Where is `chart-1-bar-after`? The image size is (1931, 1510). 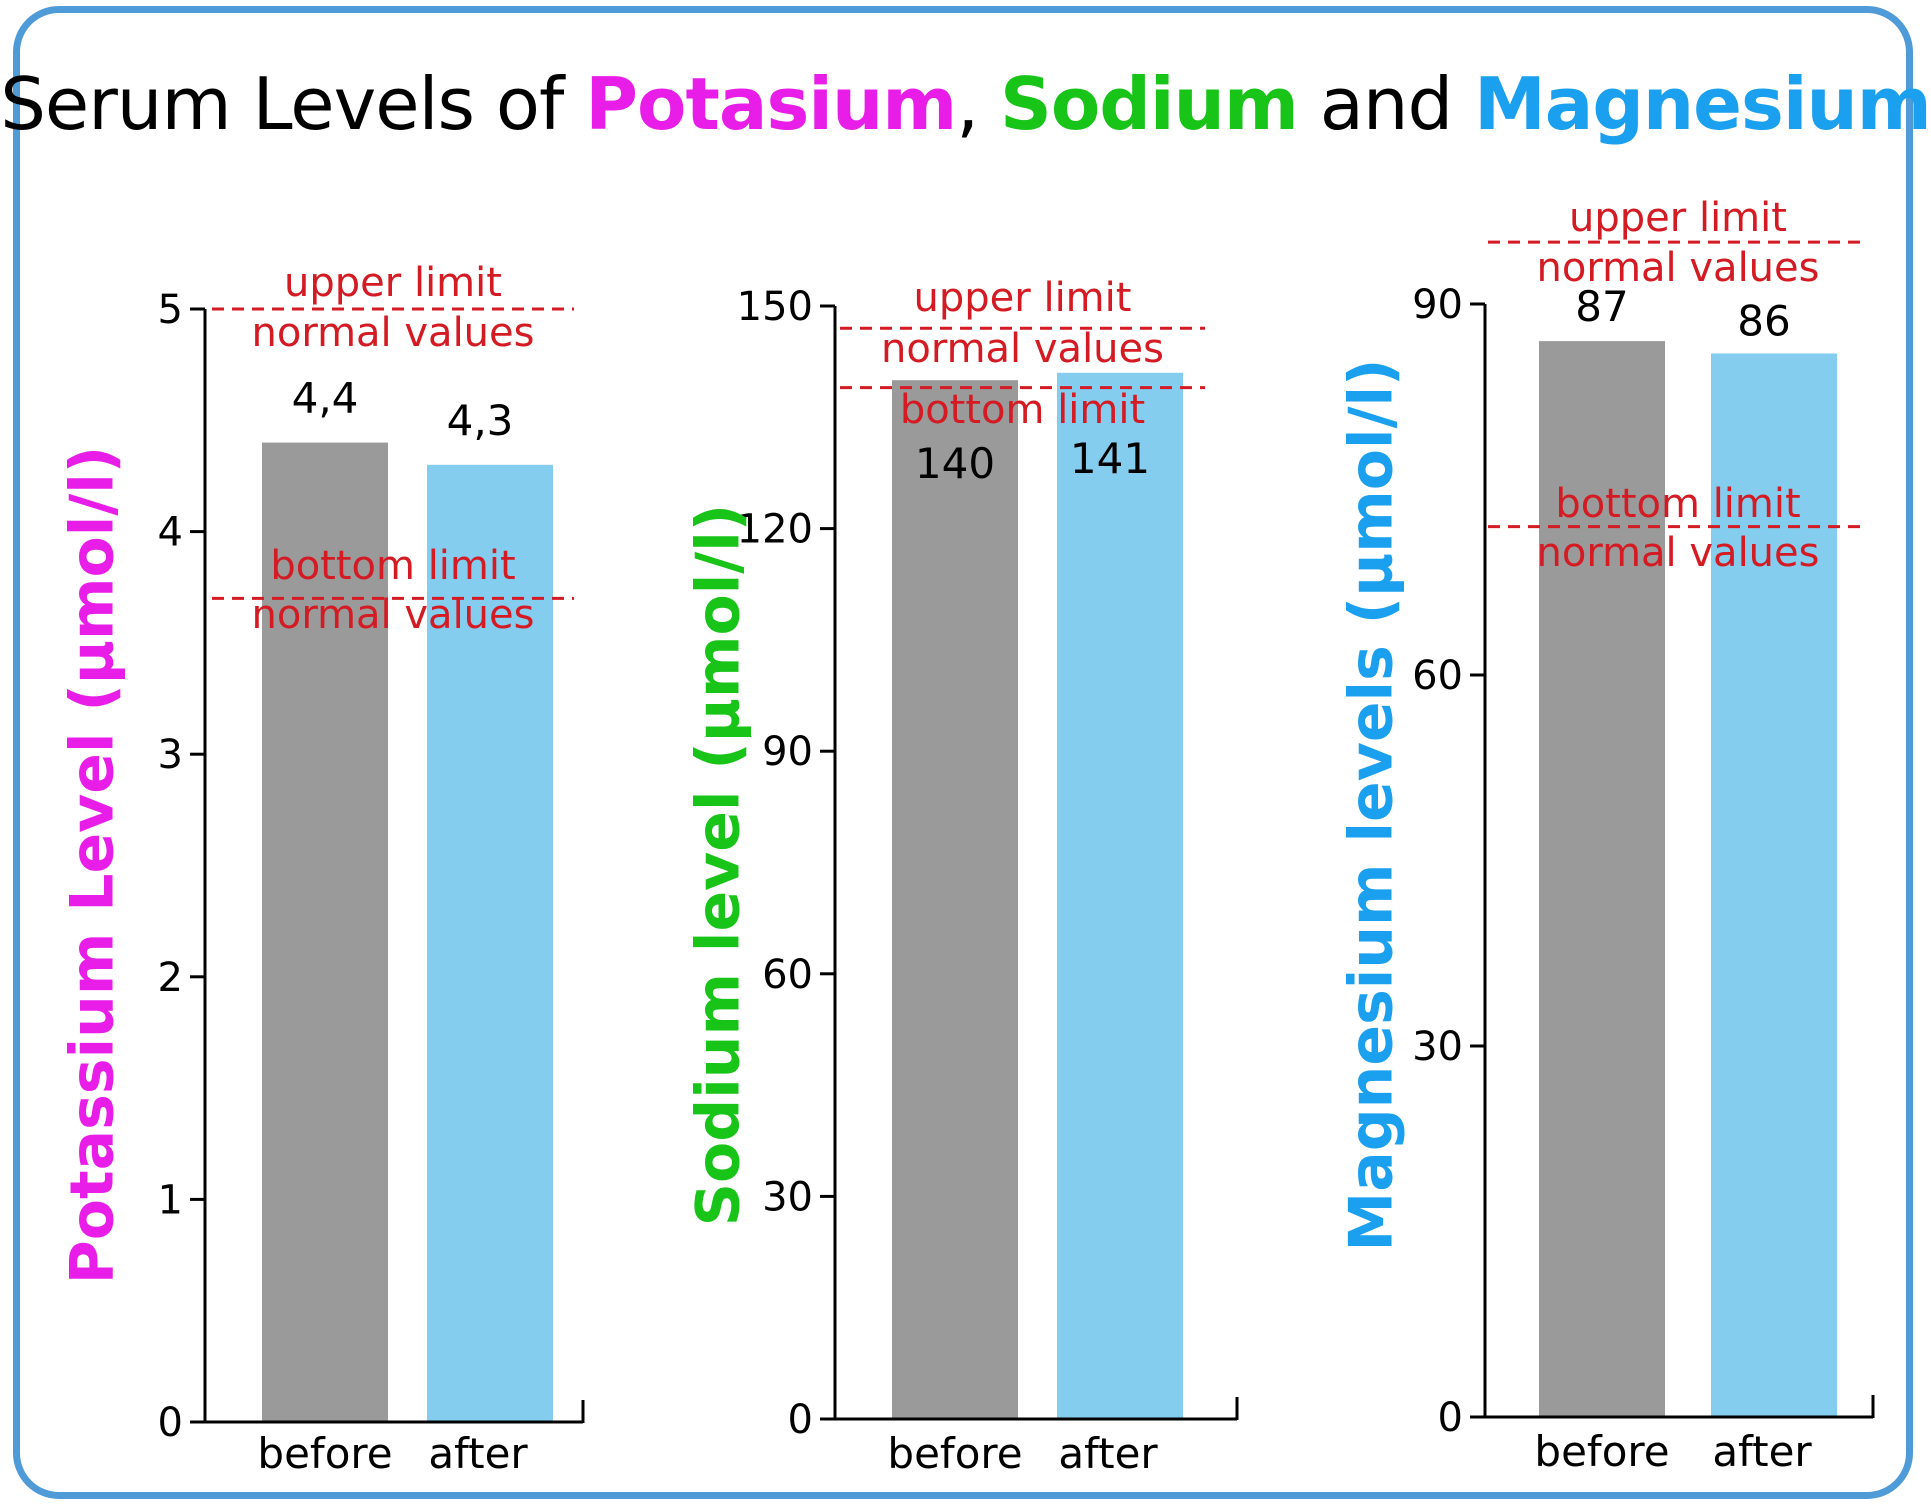
chart-1-bar-after is located at coordinates (490, 943).